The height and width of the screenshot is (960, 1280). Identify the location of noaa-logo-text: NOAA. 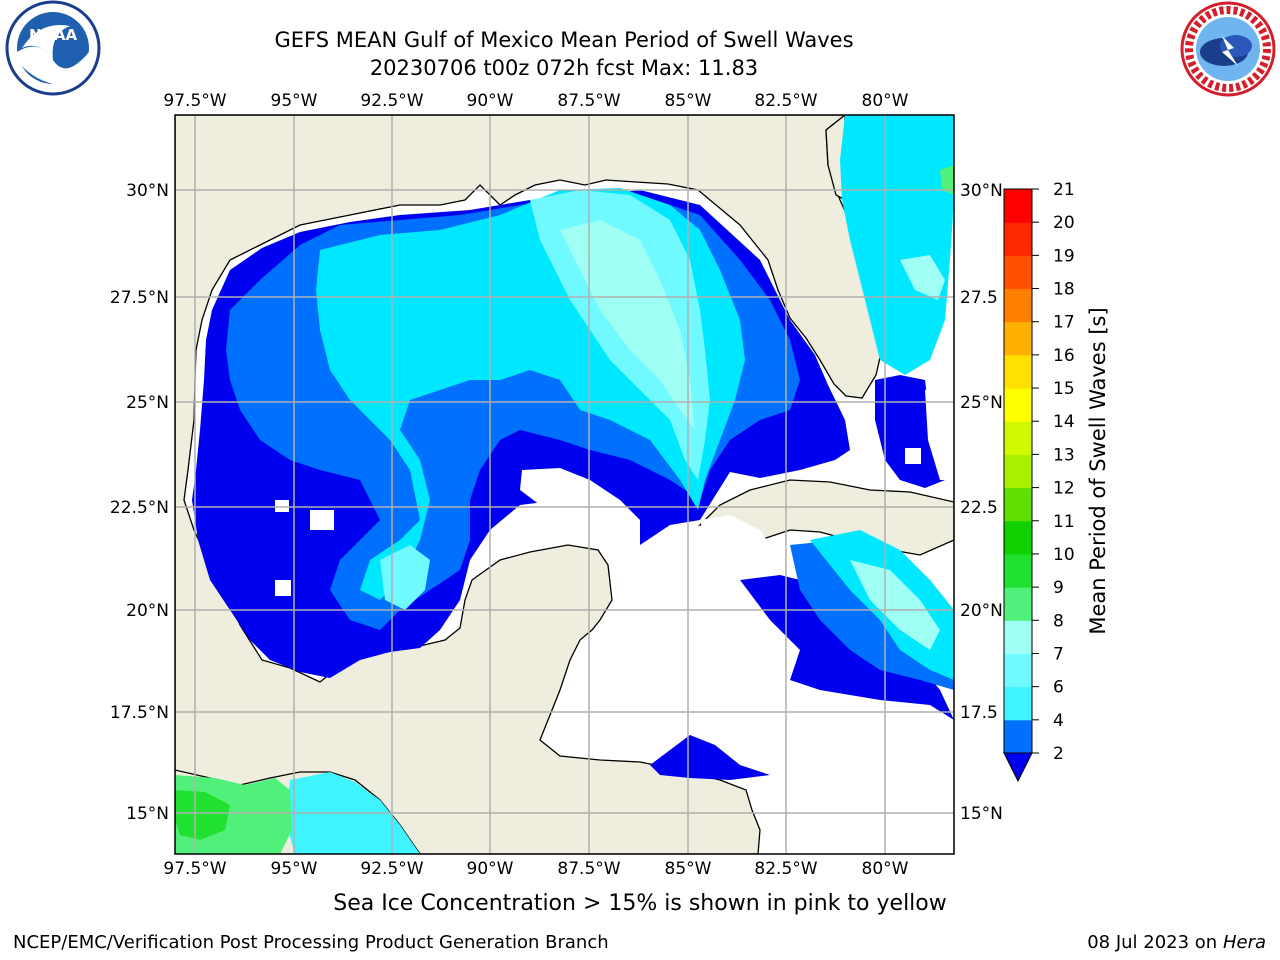
(53, 35).